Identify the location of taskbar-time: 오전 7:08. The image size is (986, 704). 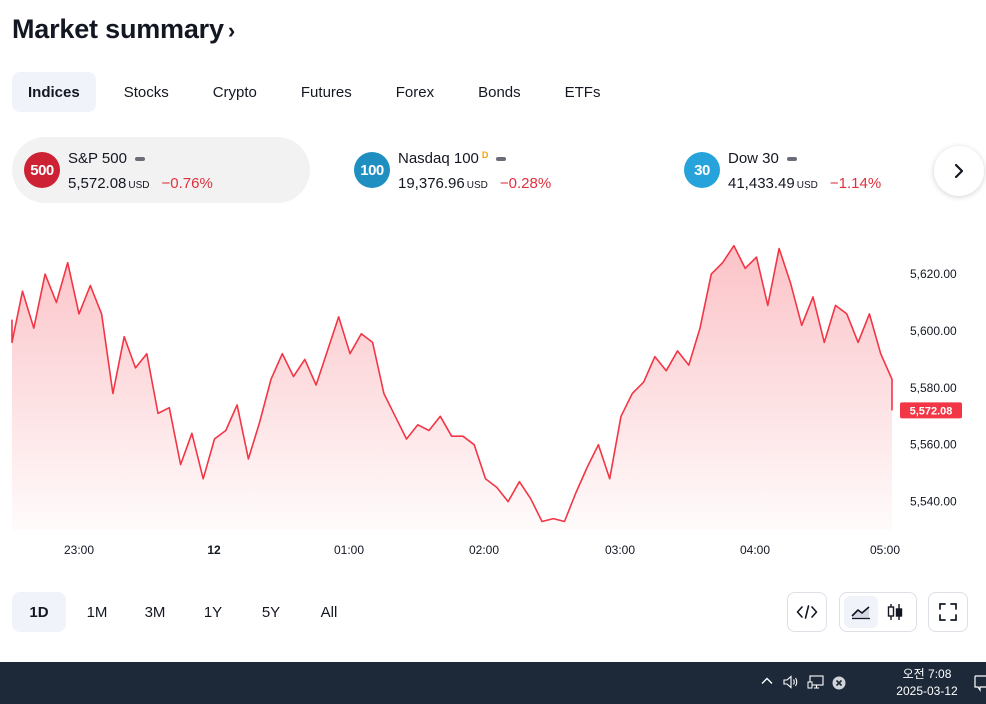
(927, 674).